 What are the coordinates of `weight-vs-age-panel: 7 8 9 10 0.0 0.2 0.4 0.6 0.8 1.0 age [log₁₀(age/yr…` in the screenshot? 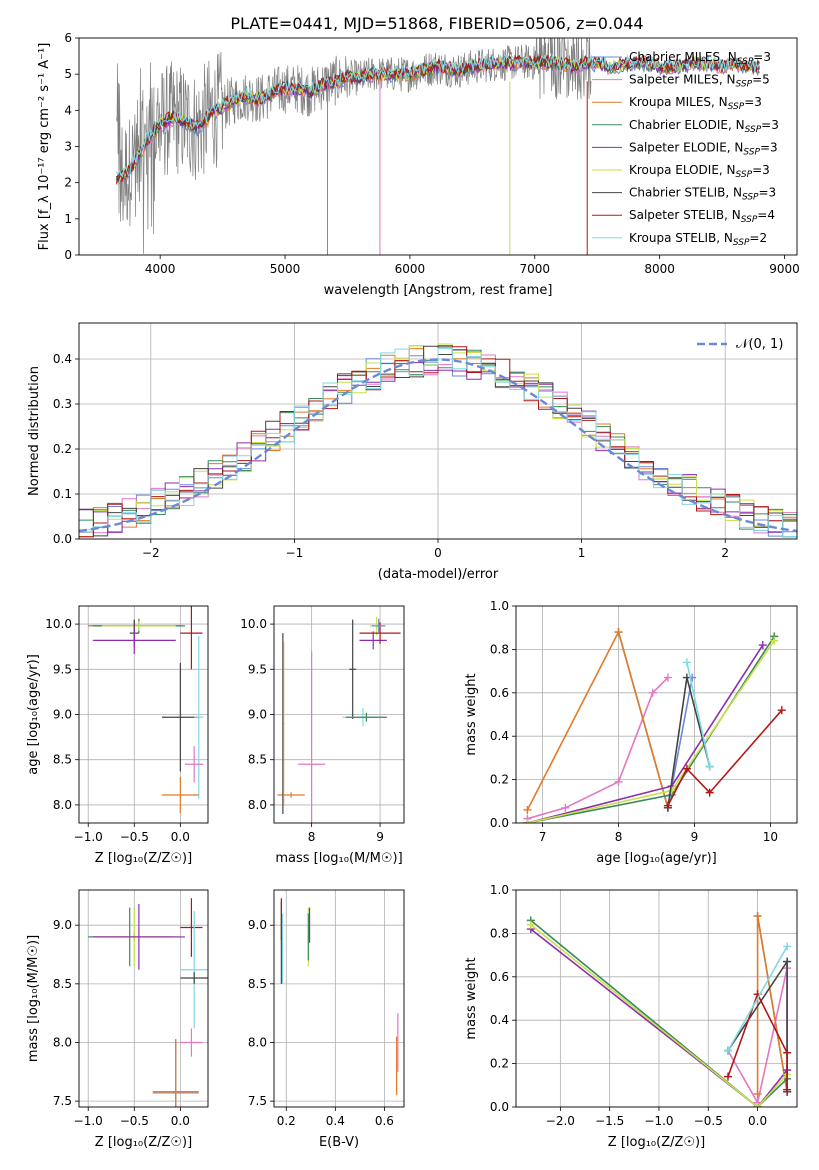 It's located at (631, 732).